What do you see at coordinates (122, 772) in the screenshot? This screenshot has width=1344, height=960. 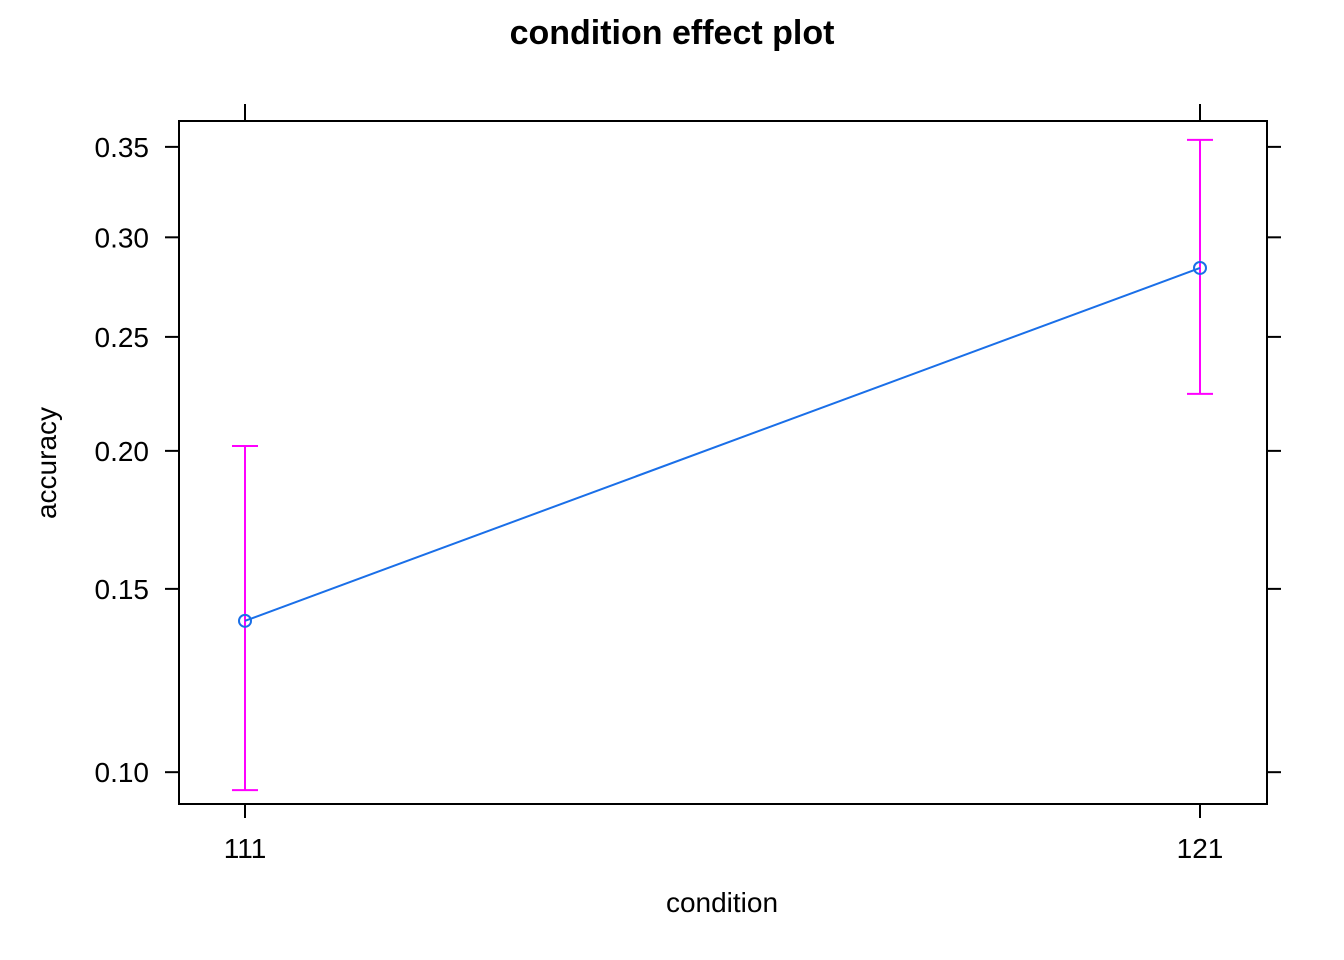 I see `y-tick-label: 0.10` at bounding box center [122, 772].